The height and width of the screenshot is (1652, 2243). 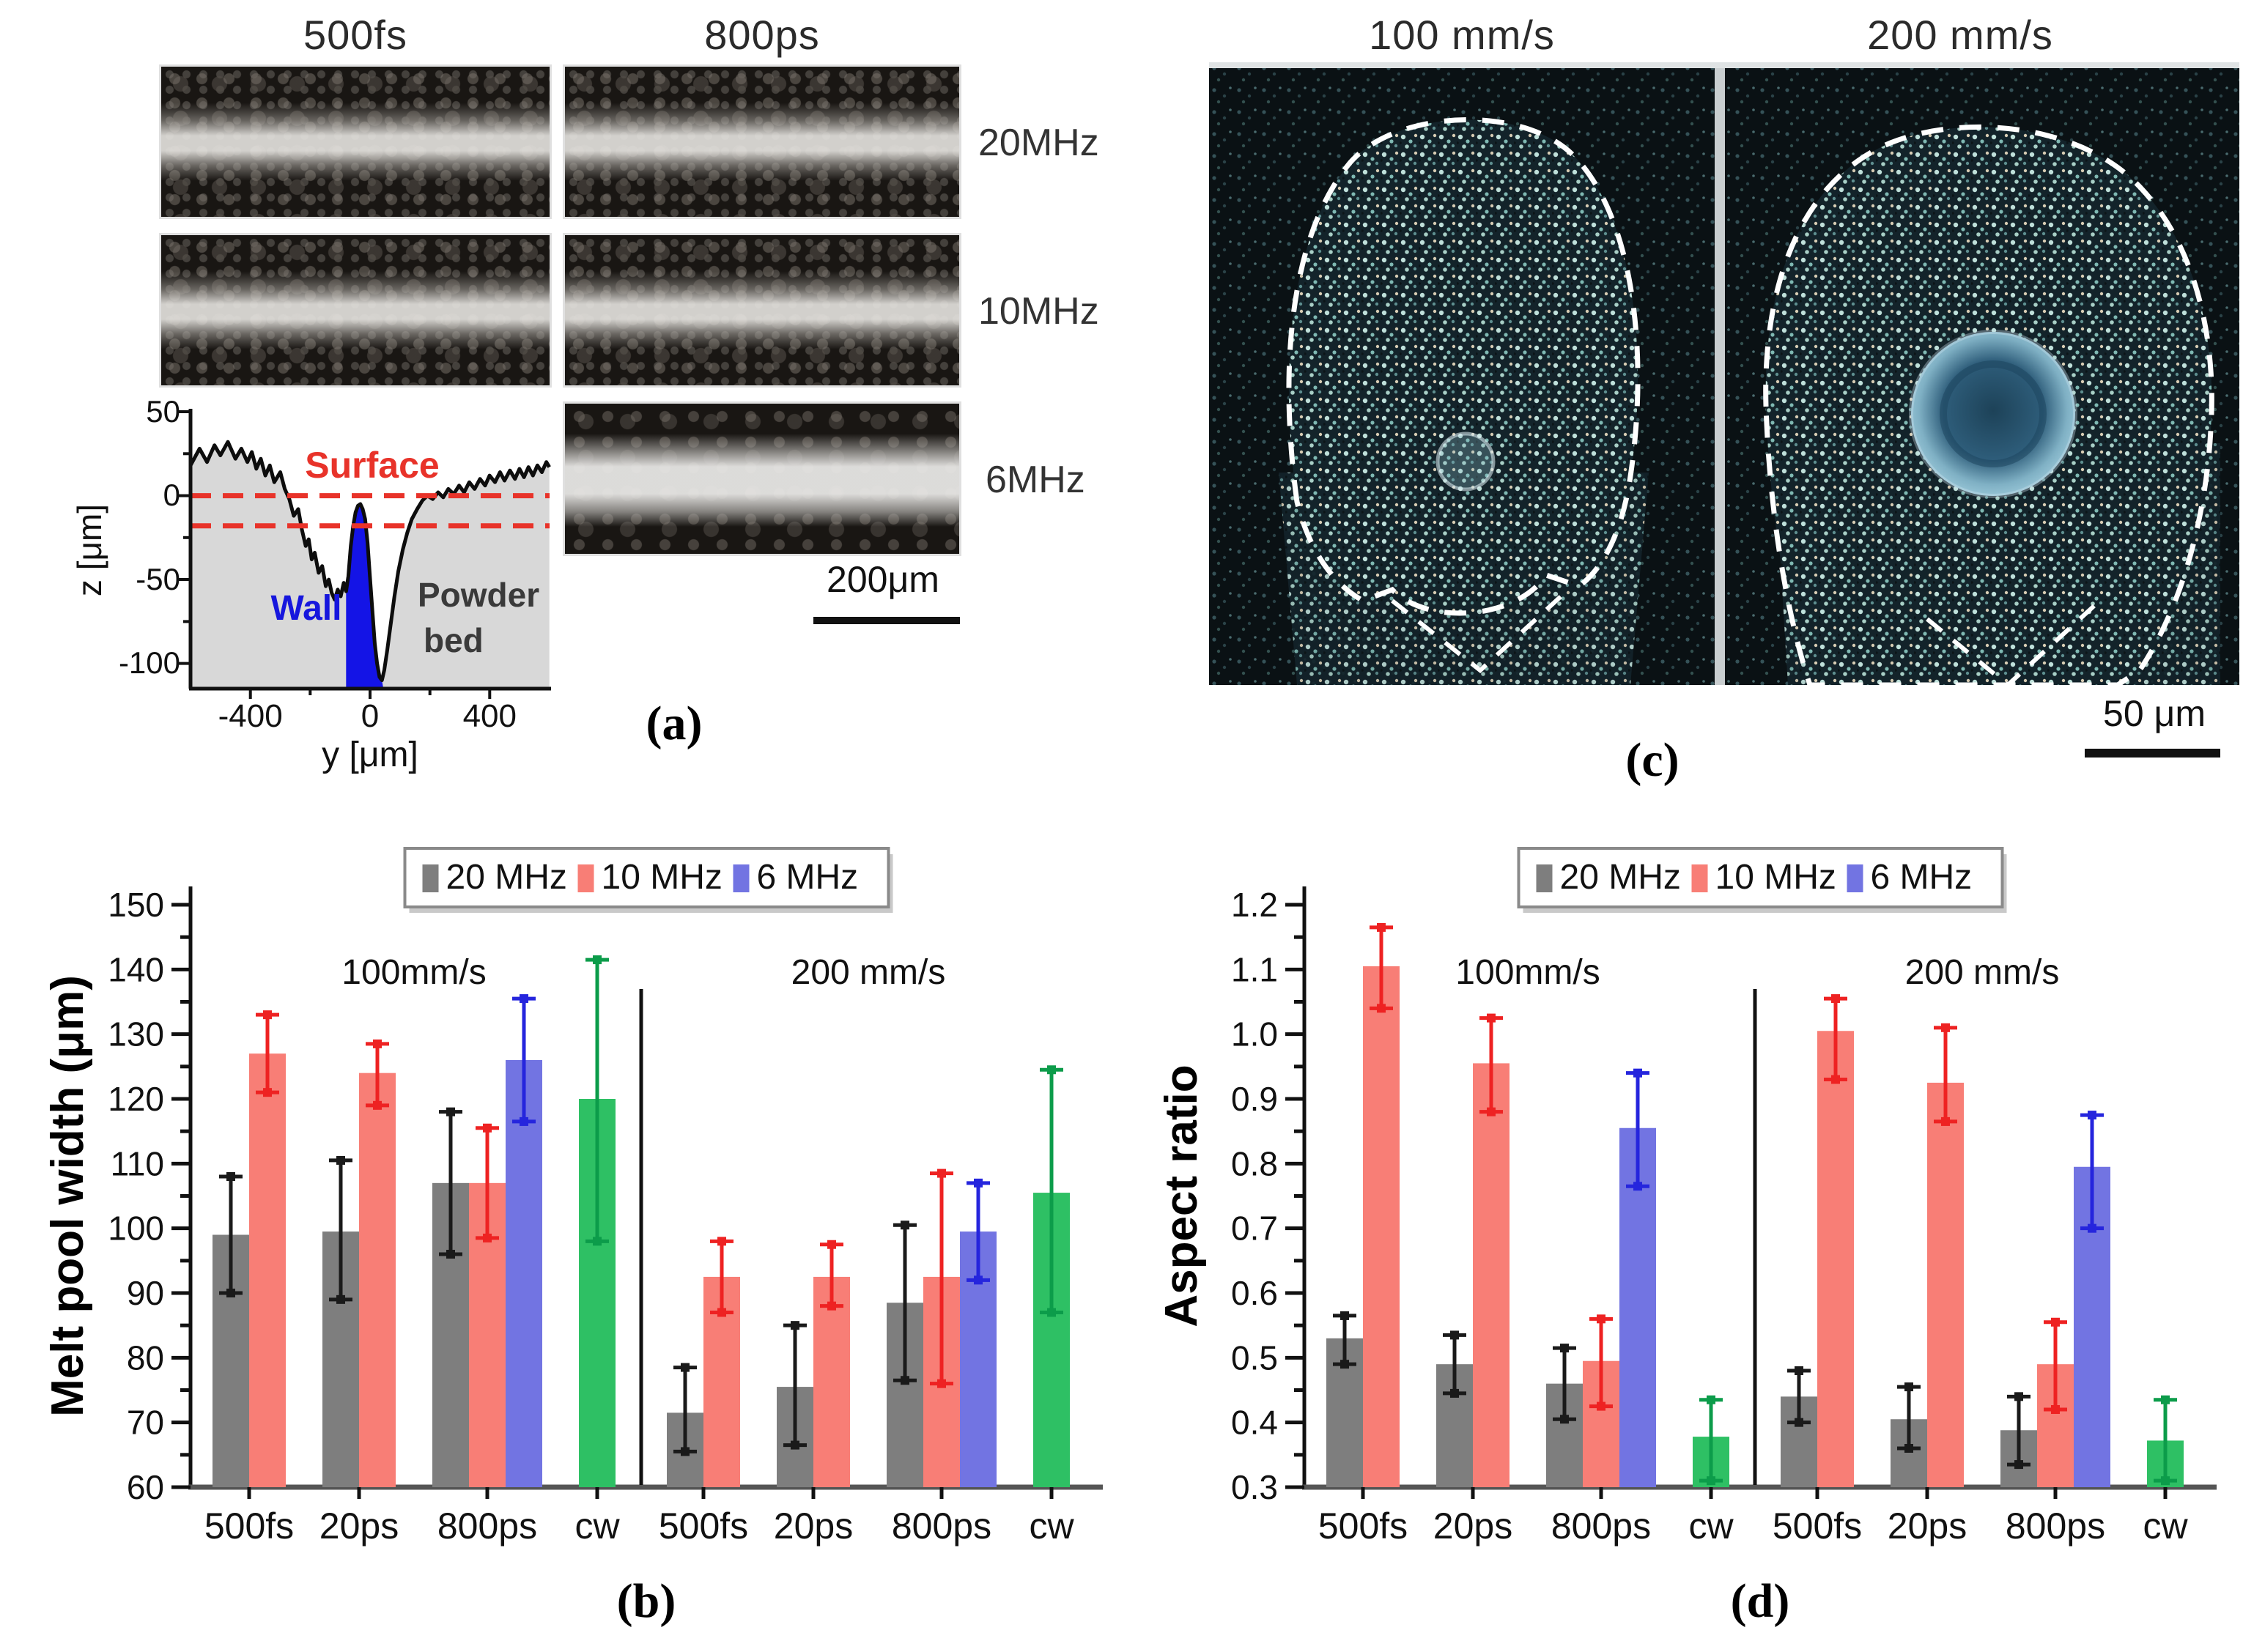 What do you see at coordinates (762, 478) in the screenshot?
I see `sem-image-6mhz-800ps` at bounding box center [762, 478].